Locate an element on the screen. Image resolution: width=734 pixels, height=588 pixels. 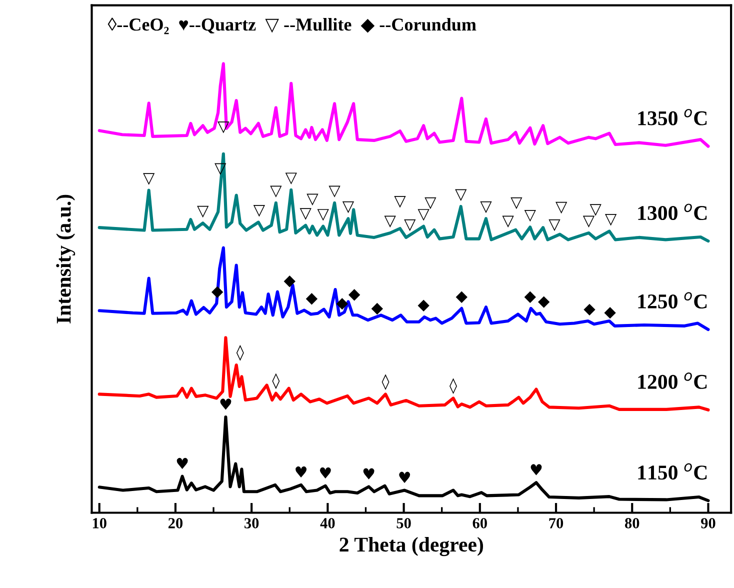
series-label: 1300 $^{o}$C is located at coordinates (672, 212).